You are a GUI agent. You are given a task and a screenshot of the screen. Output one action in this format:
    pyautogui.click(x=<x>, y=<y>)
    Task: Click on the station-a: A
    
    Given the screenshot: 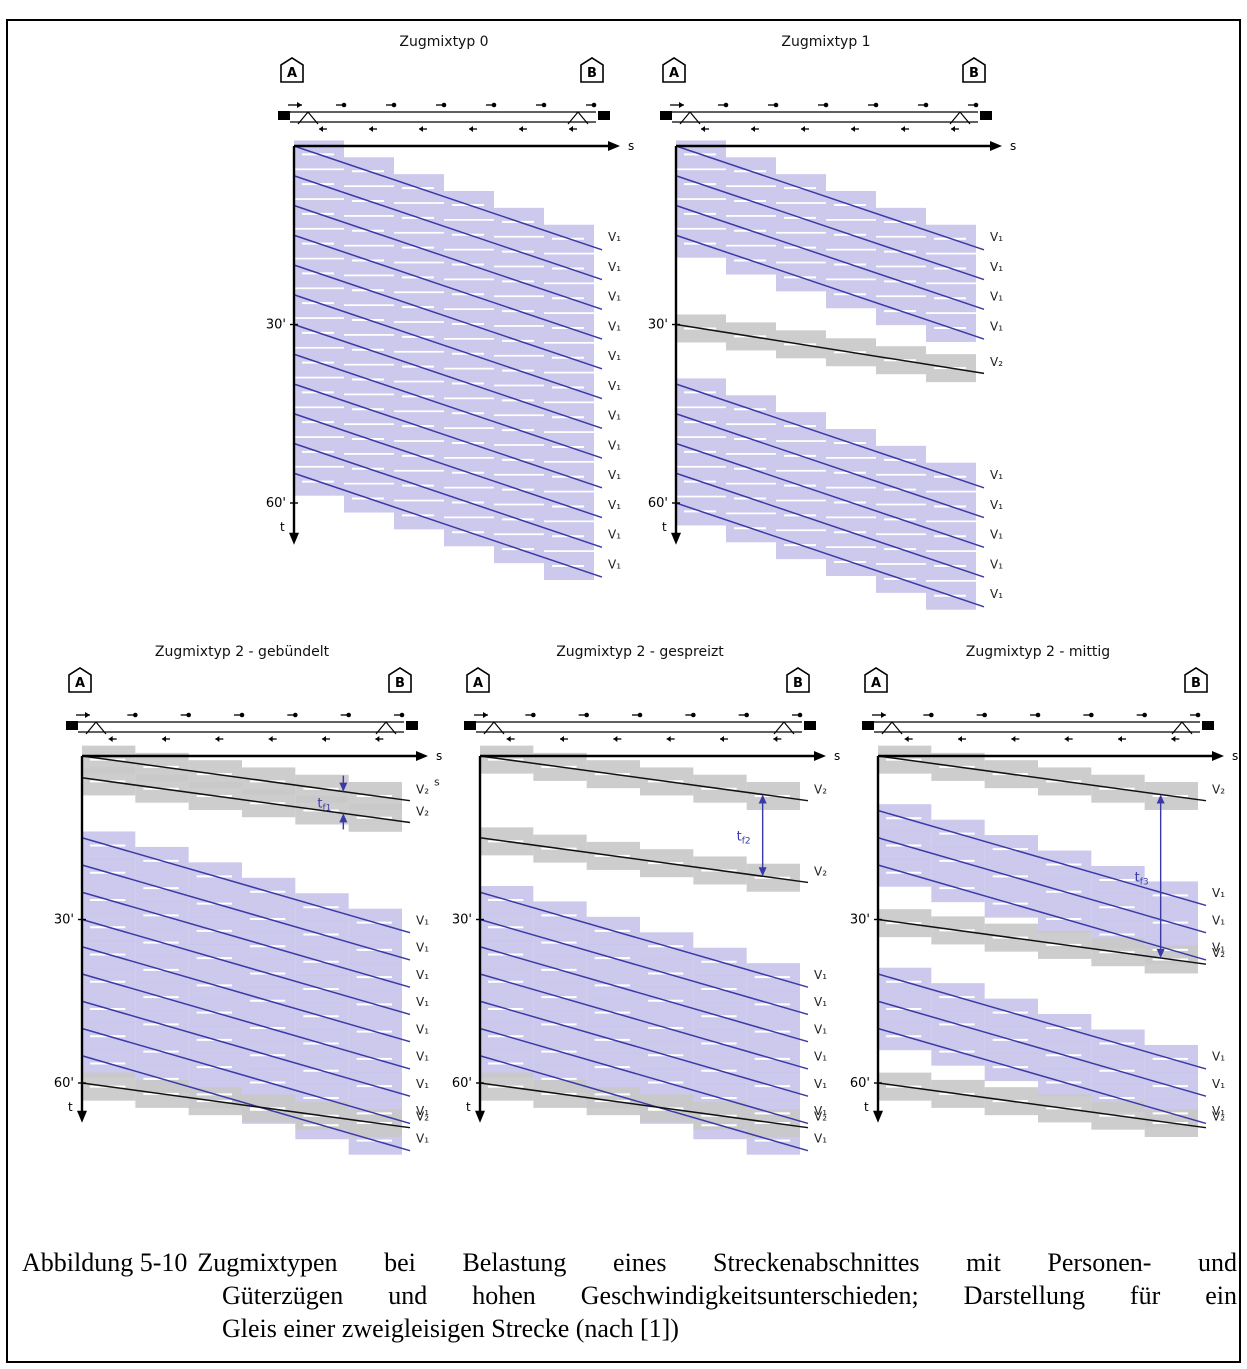 What is the action you would take?
    pyautogui.click(x=876, y=680)
    